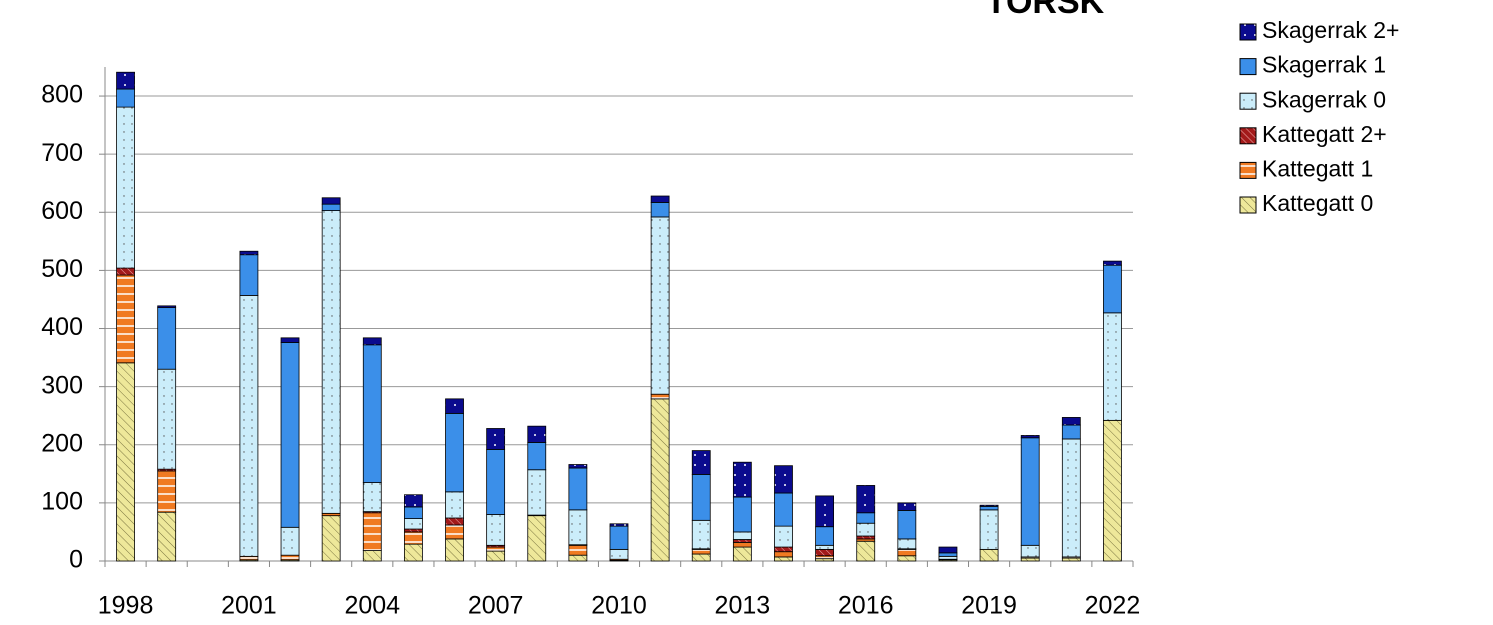 This screenshot has width=1493, height=625. Describe the element at coordinates (1324, 65) in the screenshot. I see `legend-label: Skagerrak 1` at that location.